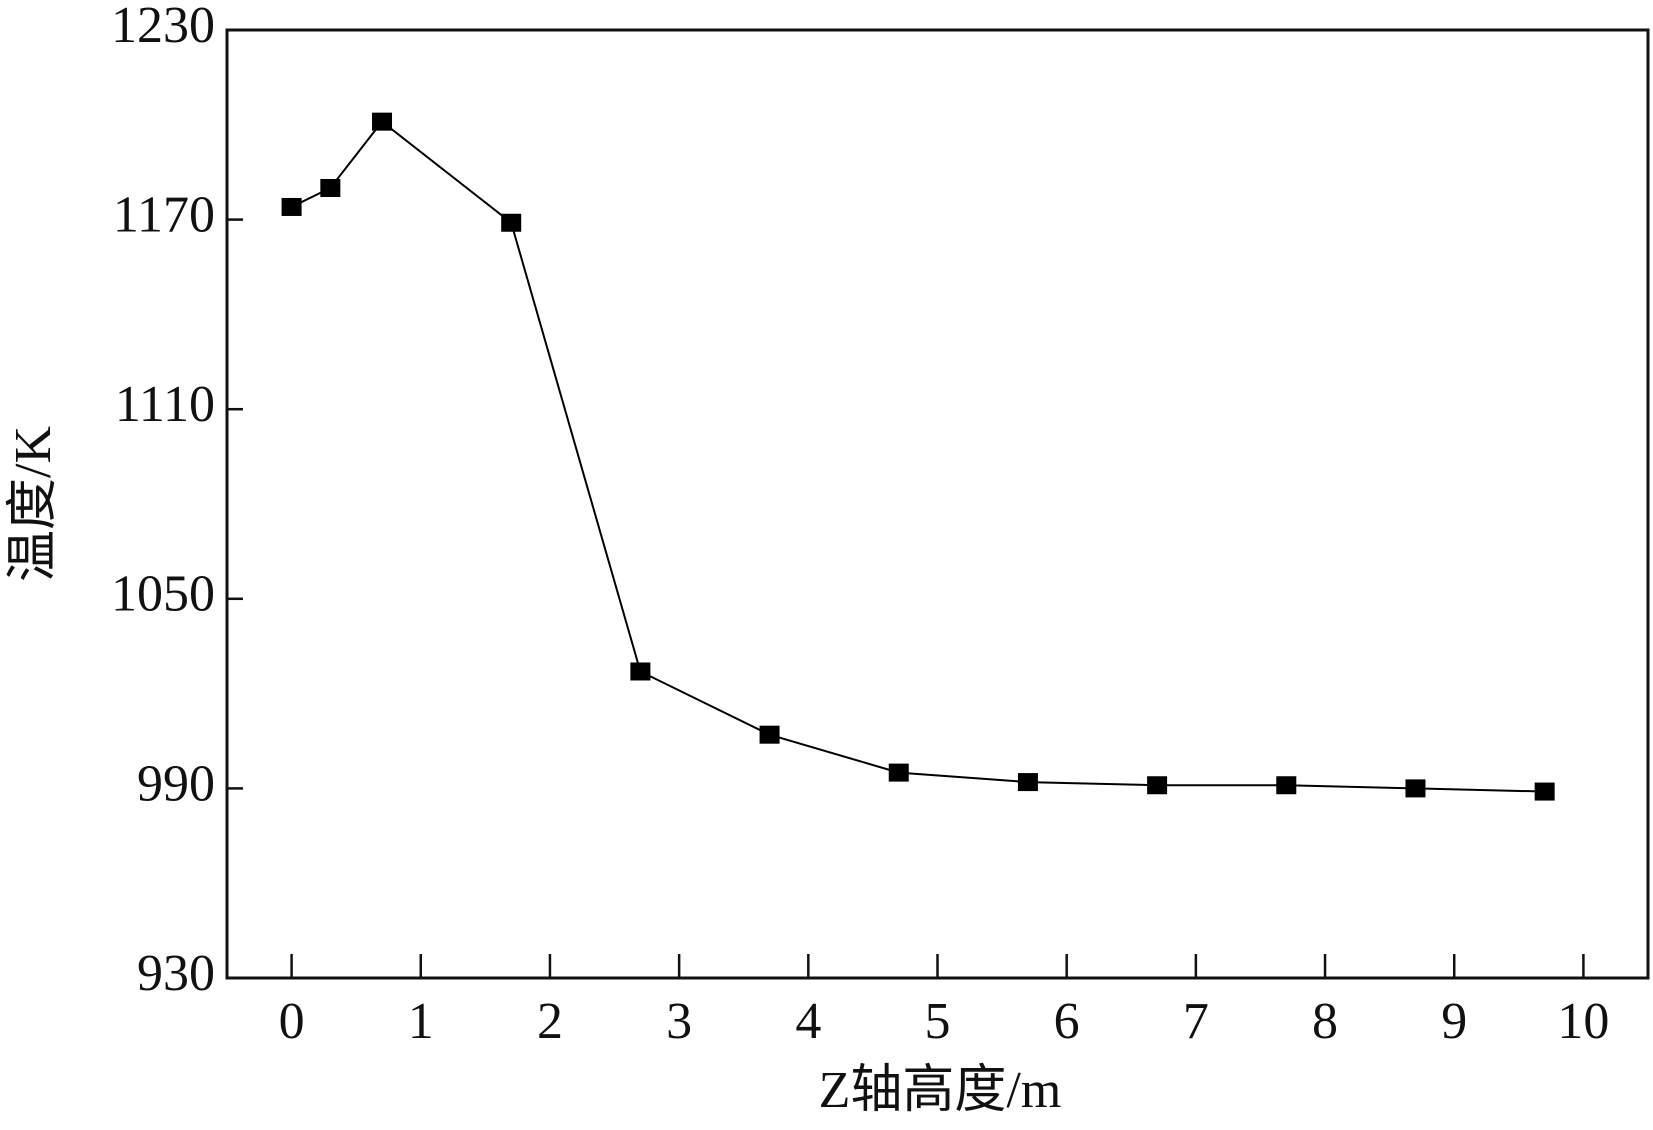 This screenshot has height=1130, width=1653. What do you see at coordinates (1583, 1021) in the screenshot?
I see `x-tick-label: 10` at bounding box center [1583, 1021].